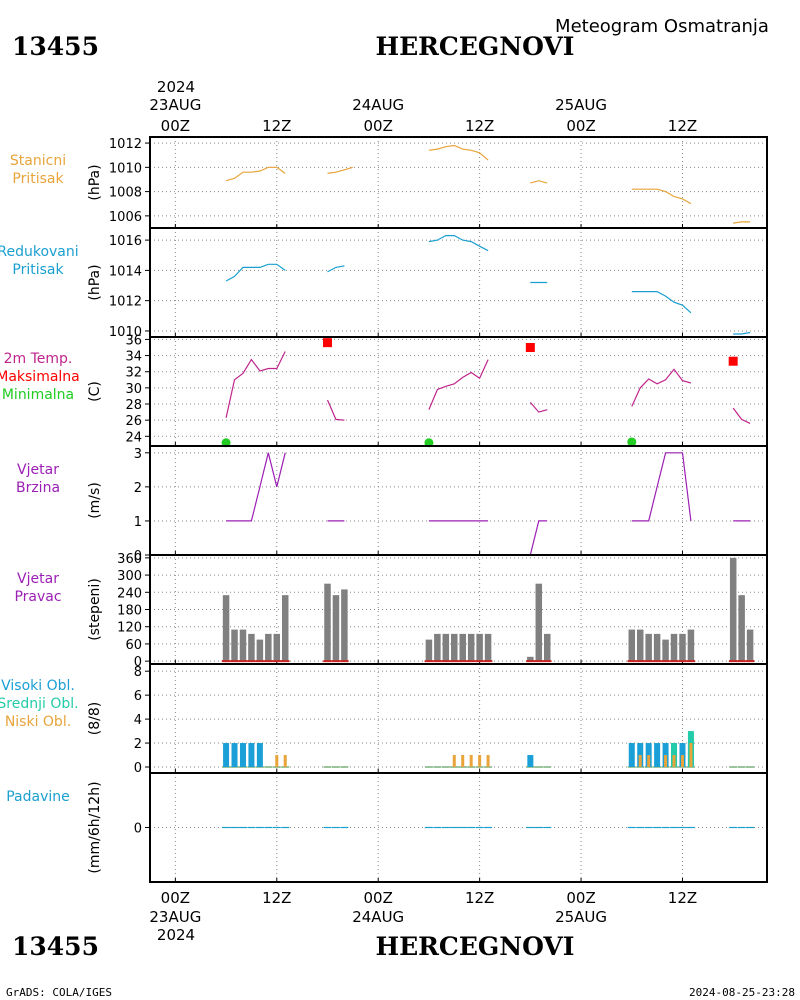  I want to click on meteogram-subtitle: Meteogram Osmatranja, so click(662, 26).